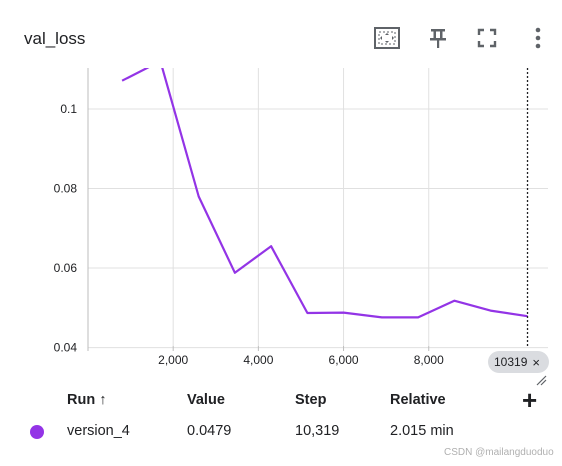  Describe the element at coordinates (209, 431) in the screenshot. I see `cell-value: 0.0479` at that location.